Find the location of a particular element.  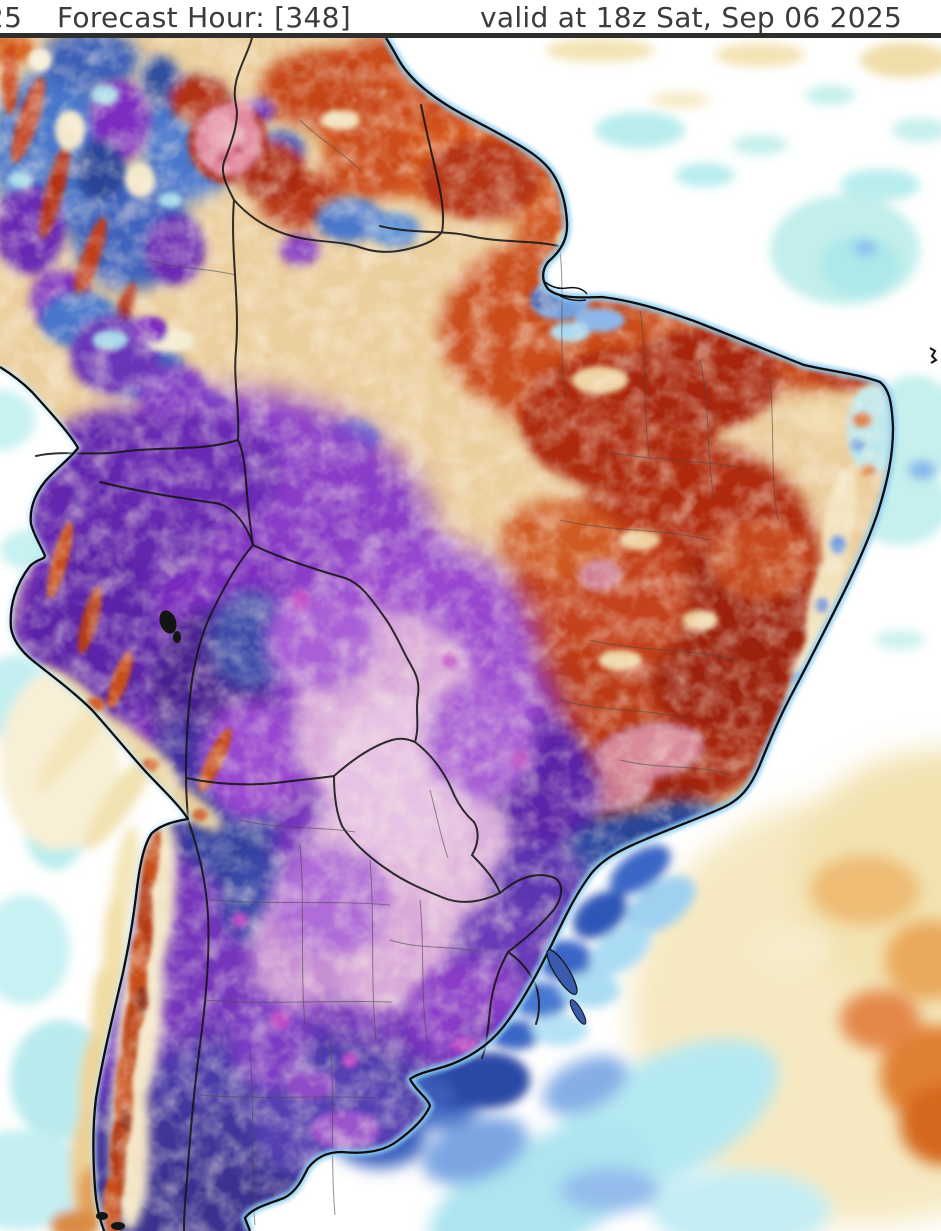

chilean-lakes is located at coordinates (110, 1221).